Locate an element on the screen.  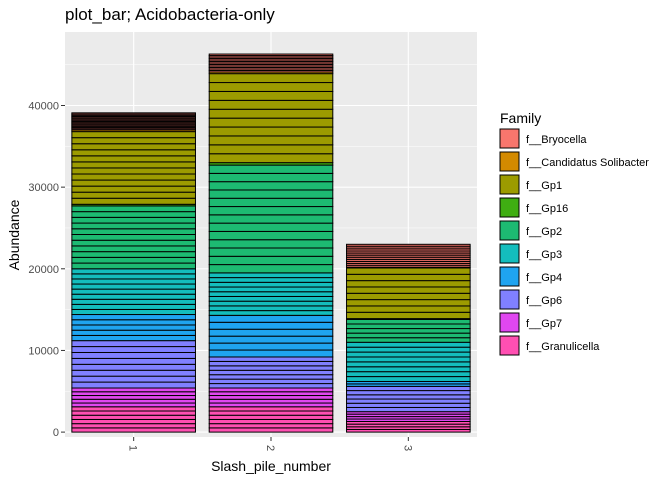
y-tick-label: 20000 is located at coordinates (43, 270).